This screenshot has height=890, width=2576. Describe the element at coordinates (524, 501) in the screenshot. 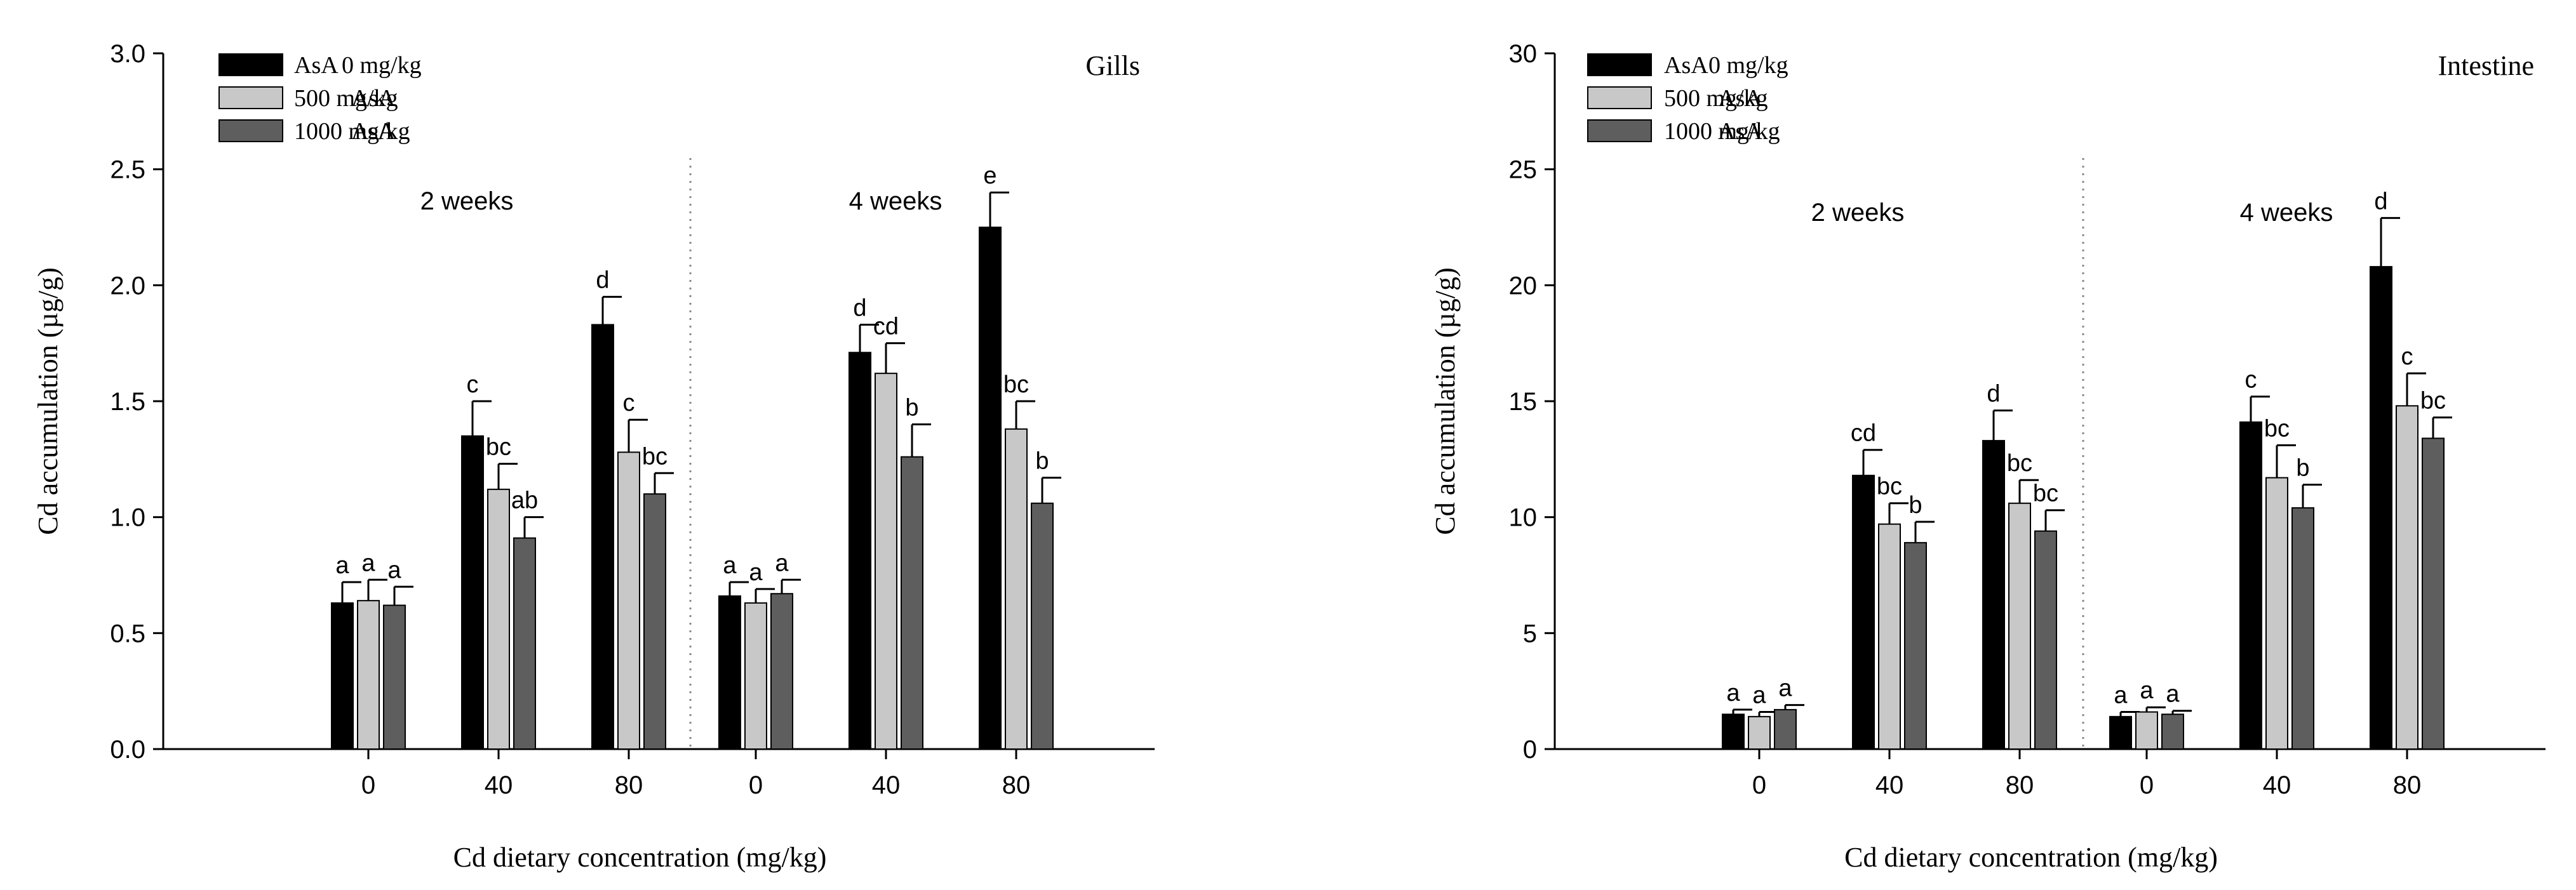

I see `significance-letter: ab` at that location.